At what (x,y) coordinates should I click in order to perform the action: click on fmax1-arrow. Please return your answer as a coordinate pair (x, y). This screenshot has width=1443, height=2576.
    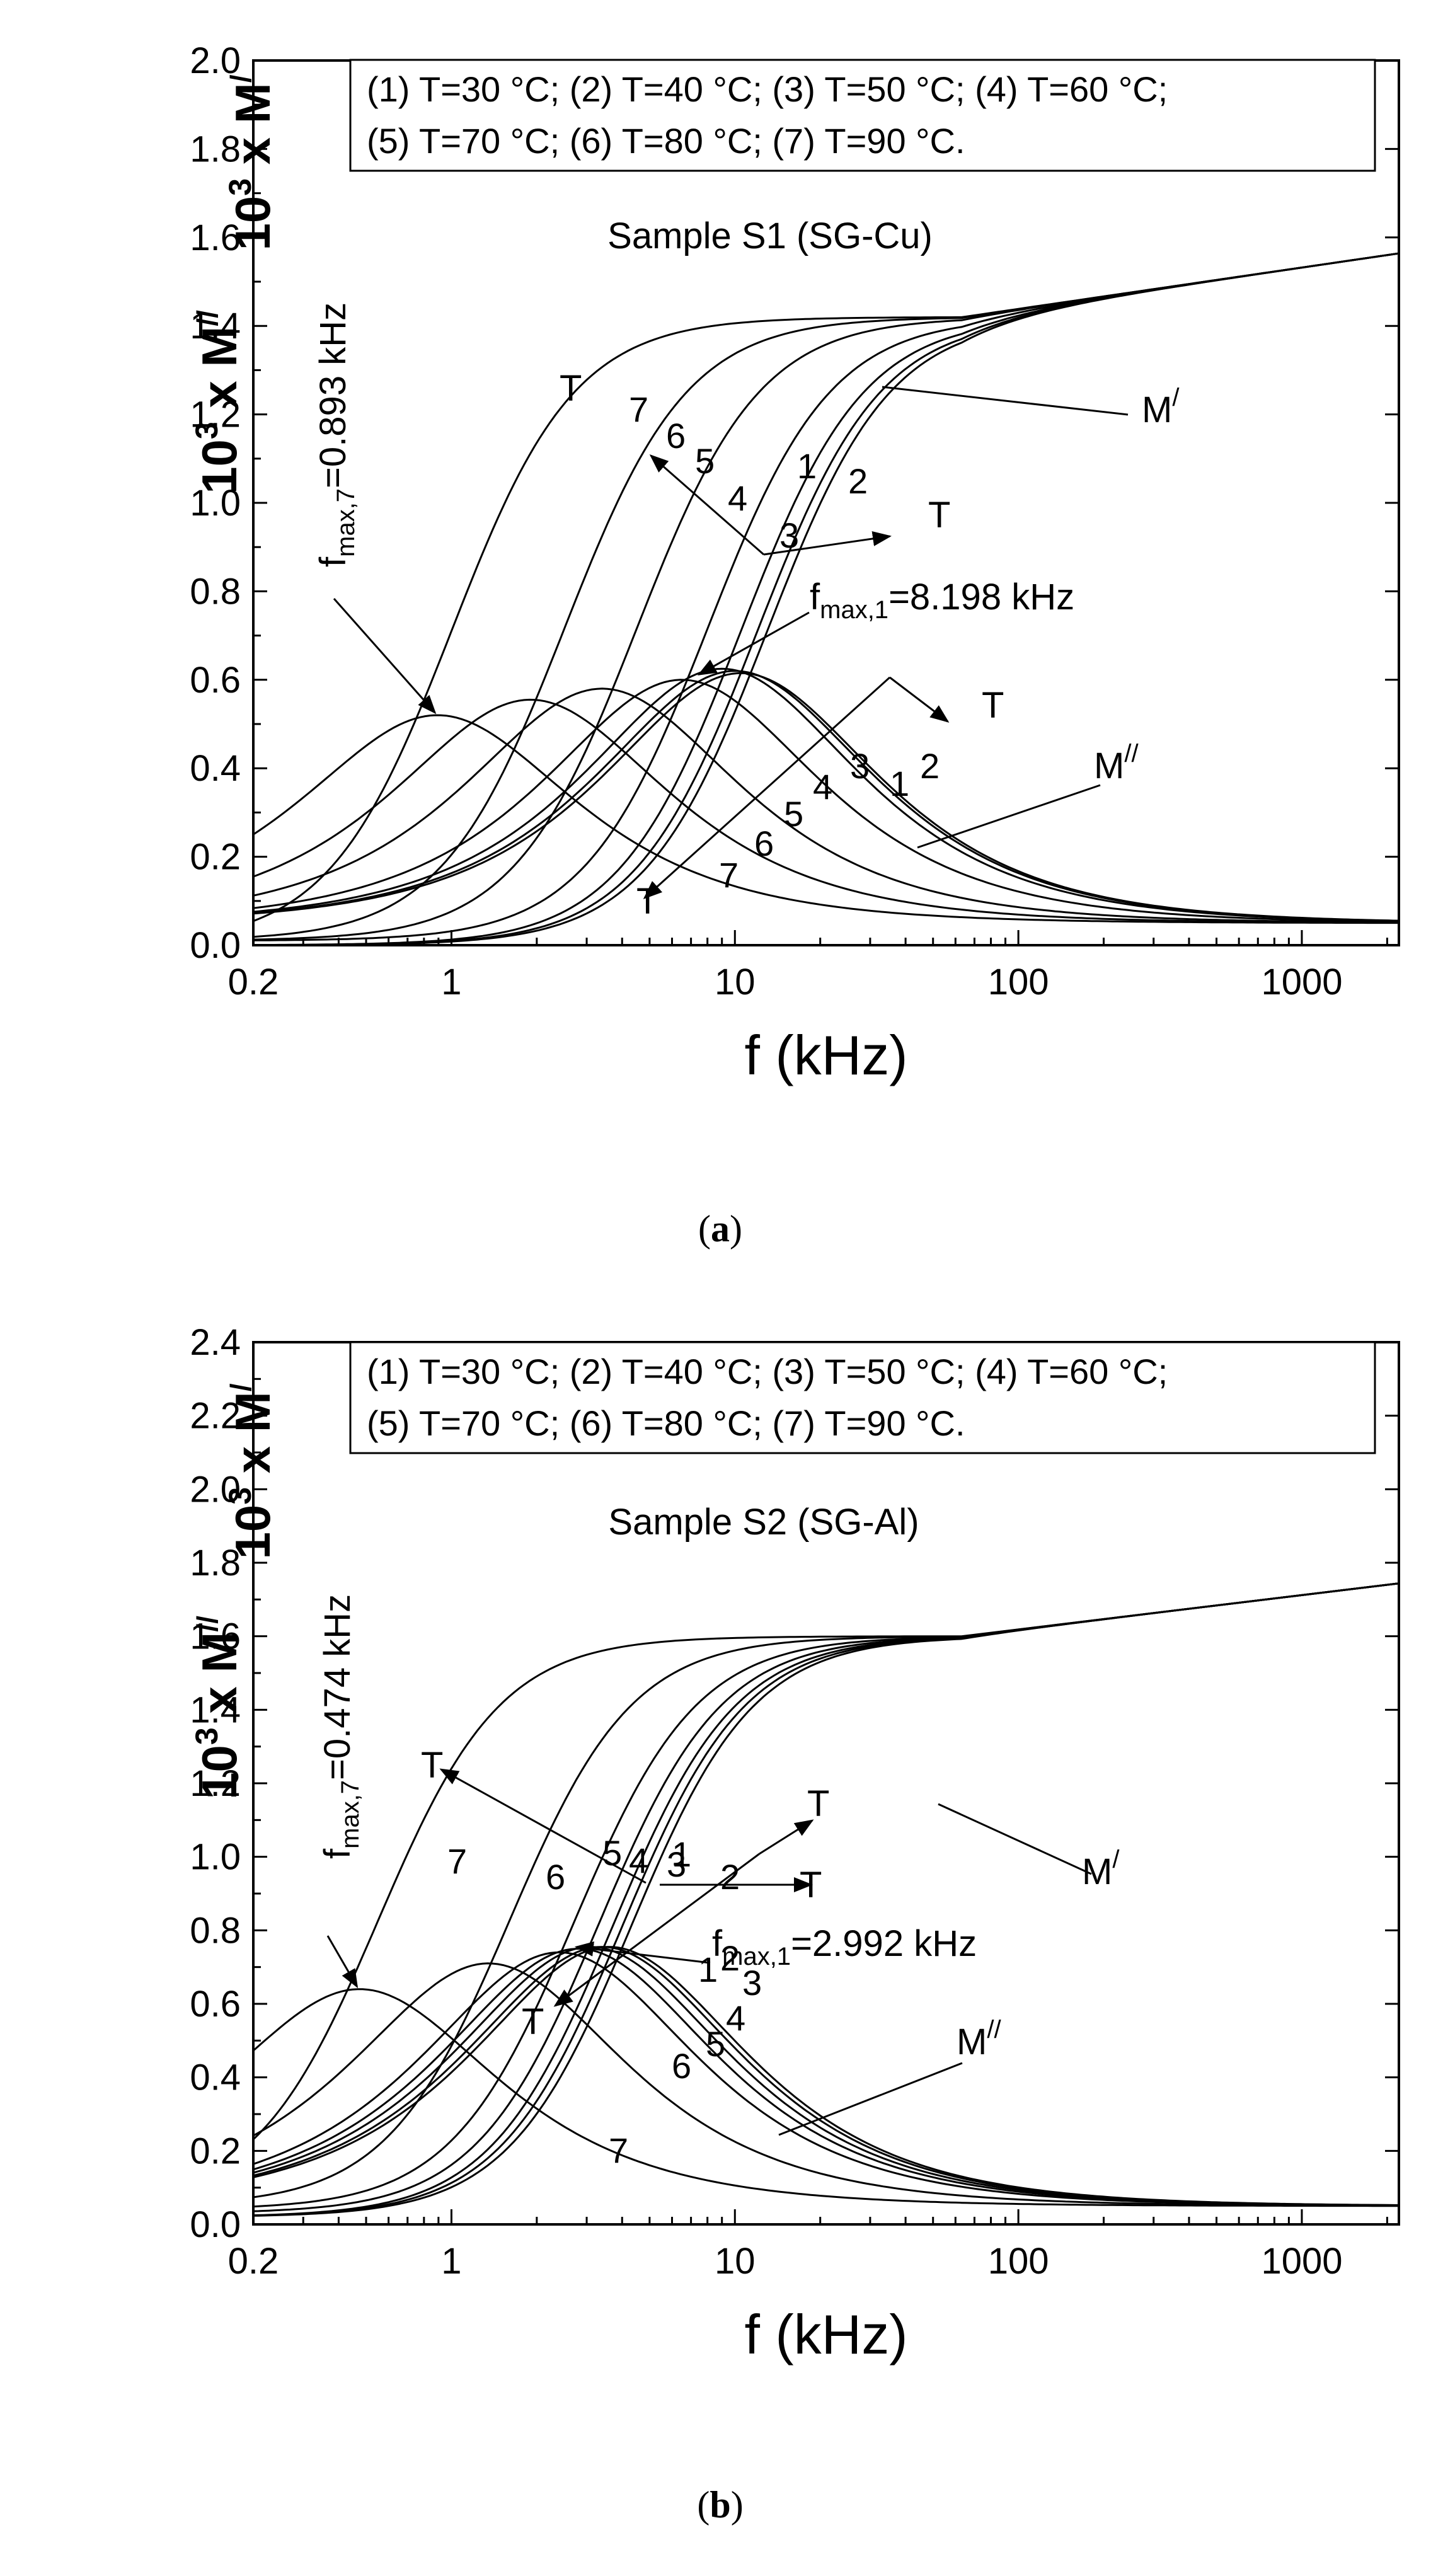
    Looking at the image, I should click on (642, 1952).